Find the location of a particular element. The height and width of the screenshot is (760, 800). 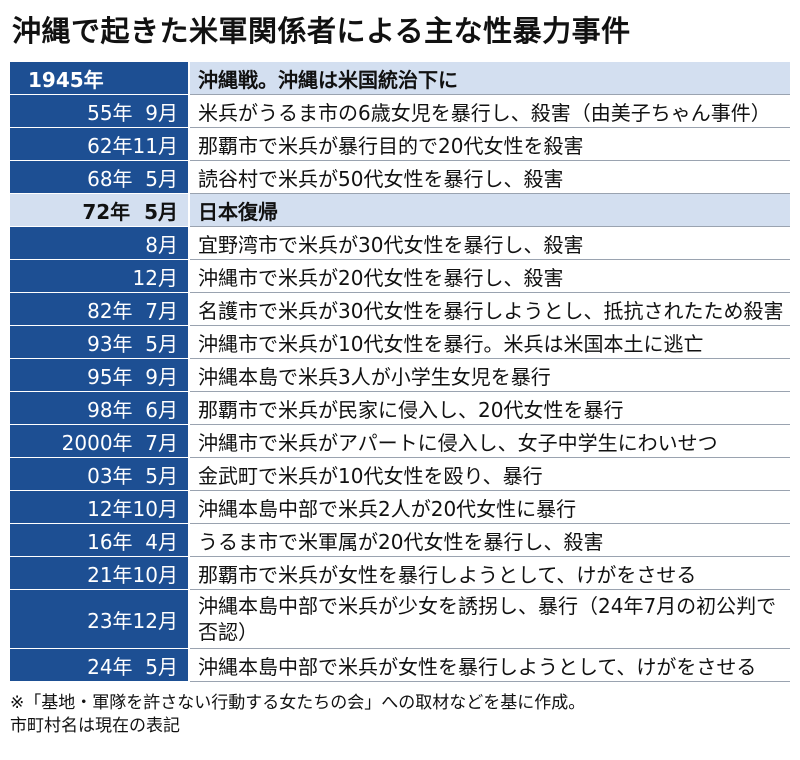

table-row: 95年 9月 沖縄本島で米兵3人が小学生女児を暴行 is located at coordinates (400, 375).